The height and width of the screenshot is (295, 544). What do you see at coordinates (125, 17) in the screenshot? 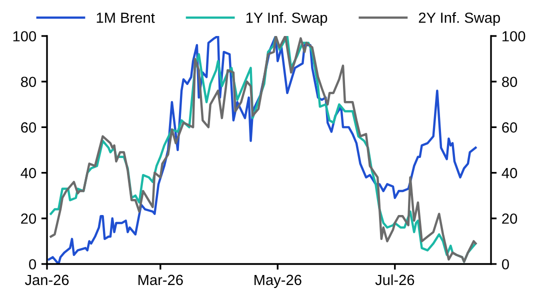
I see `legend-label: 1M Brent` at bounding box center [125, 17].